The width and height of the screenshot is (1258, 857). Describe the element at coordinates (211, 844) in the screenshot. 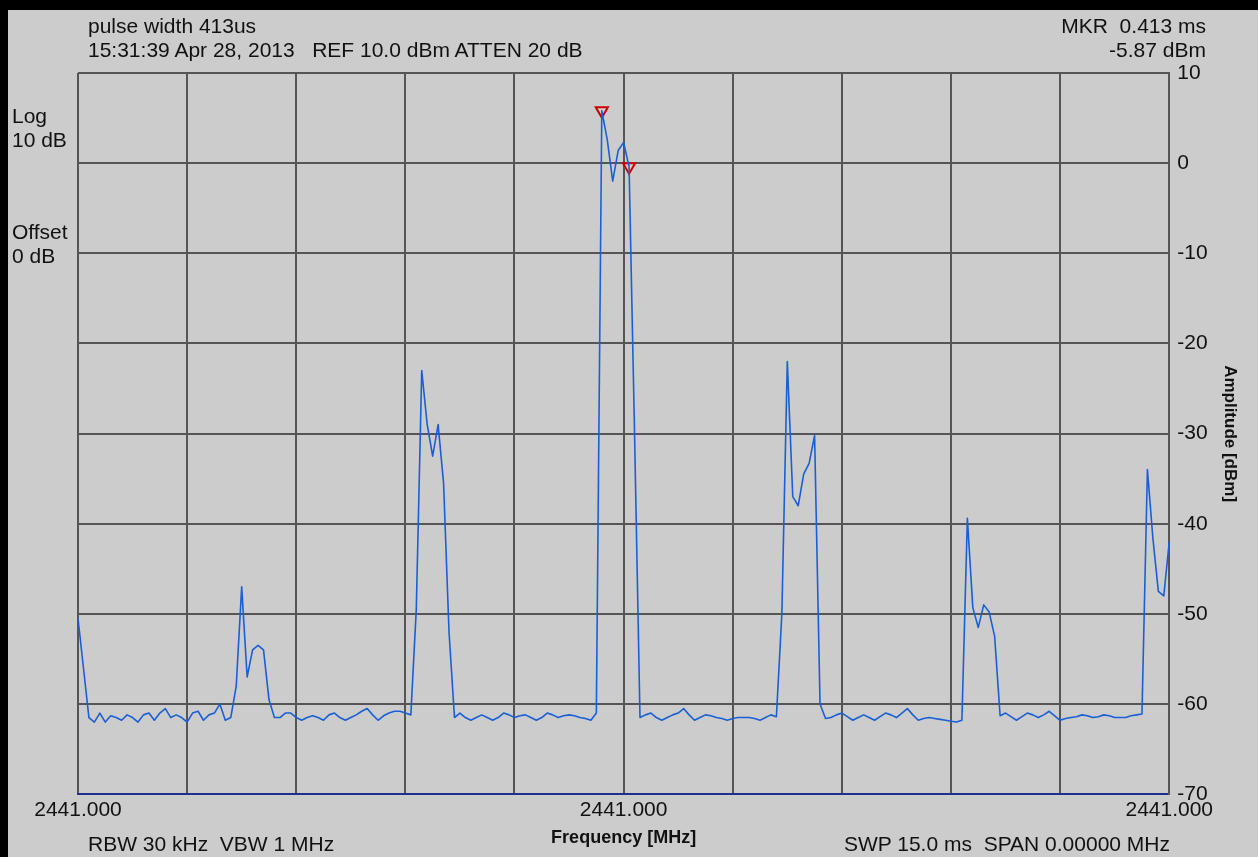

I see `text: RBW 30 kHz VBW 1 MHz` at that location.